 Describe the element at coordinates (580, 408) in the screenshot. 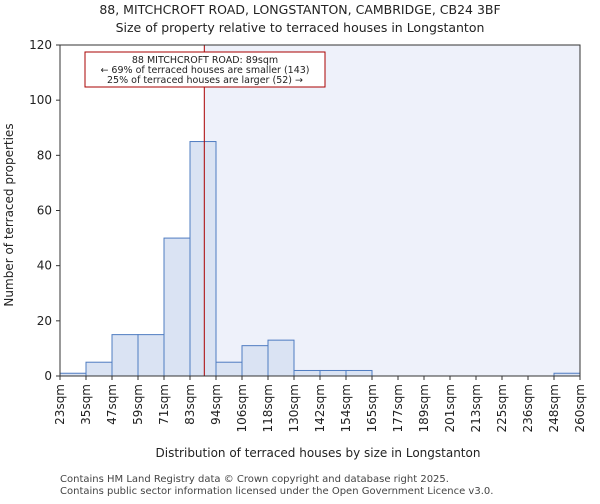

I see `x-tick-label: 260sqm` at that location.